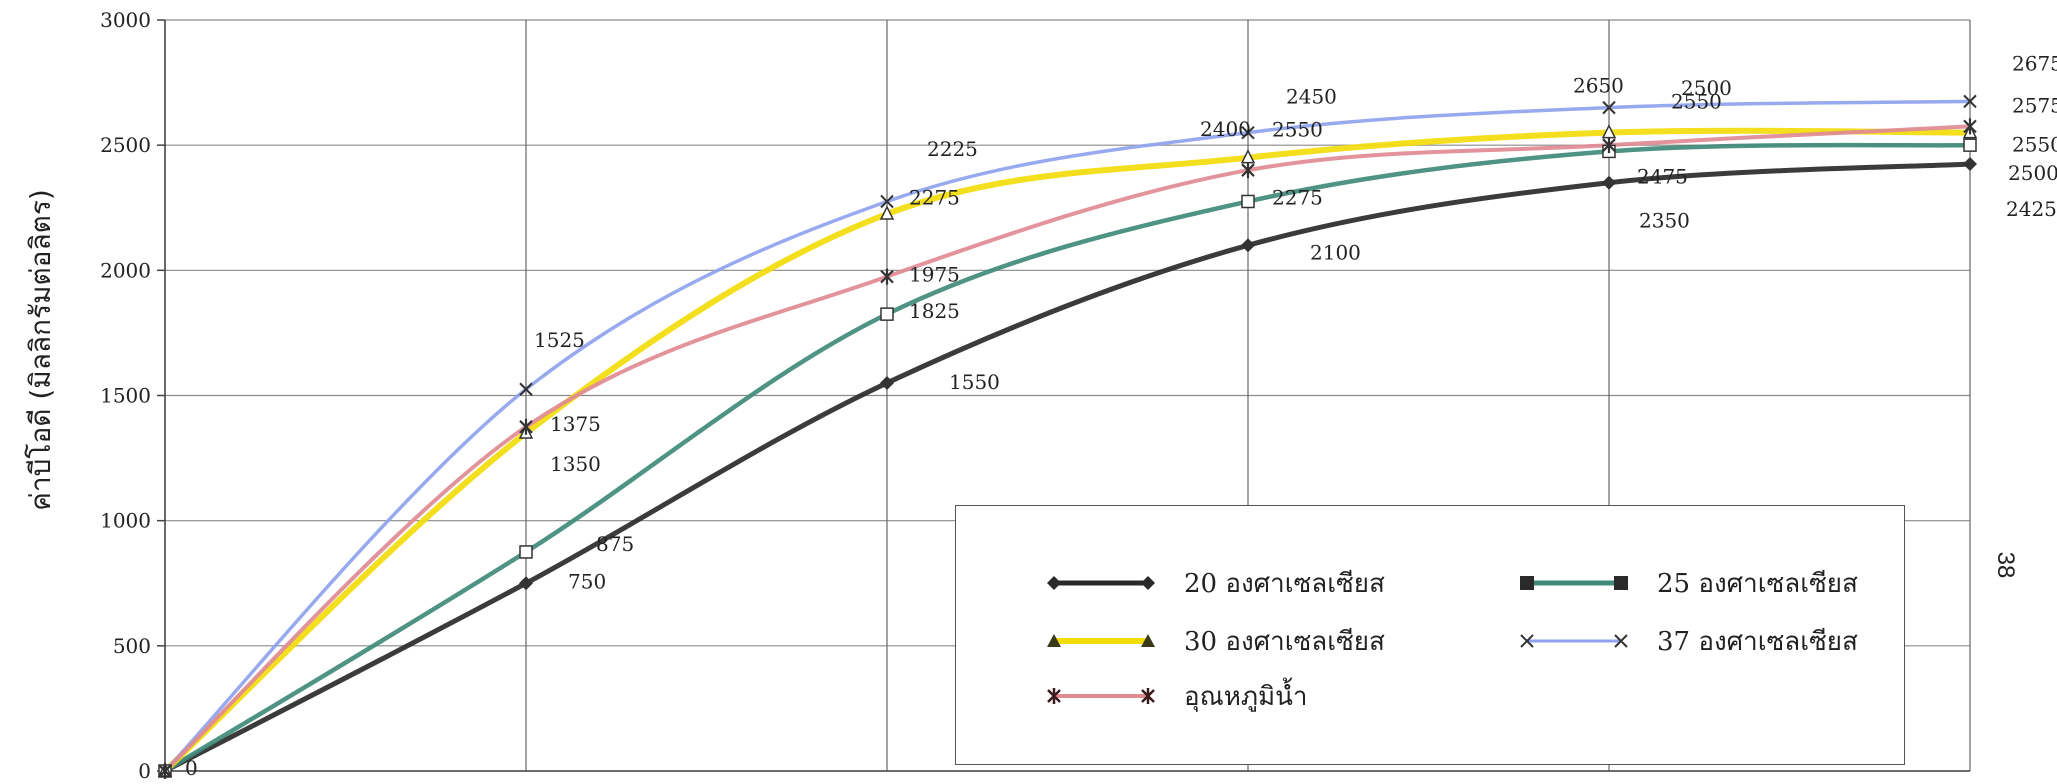 The width and height of the screenshot is (2057, 784). I want to click on legend-swatch-water-temp, so click(1101, 696).